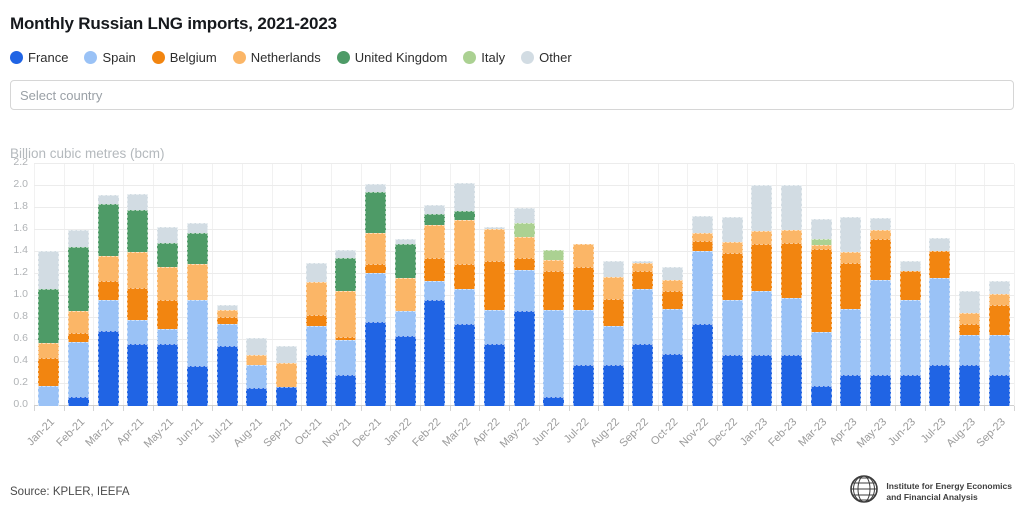  Describe the element at coordinates (376, 249) in the screenshot. I see `bar-segment-dec-21-netherlands` at that location.